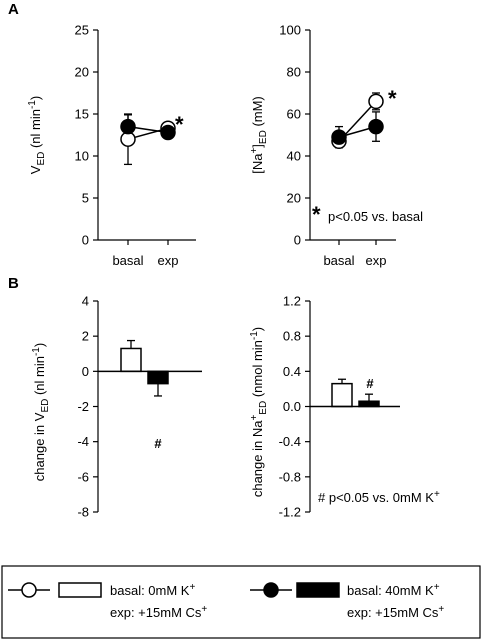 This screenshot has width=482, height=640. What do you see at coordinates (395, 612) in the screenshot?
I see `legend-item2-line2: exp: +15mM Cs+` at bounding box center [395, 612].